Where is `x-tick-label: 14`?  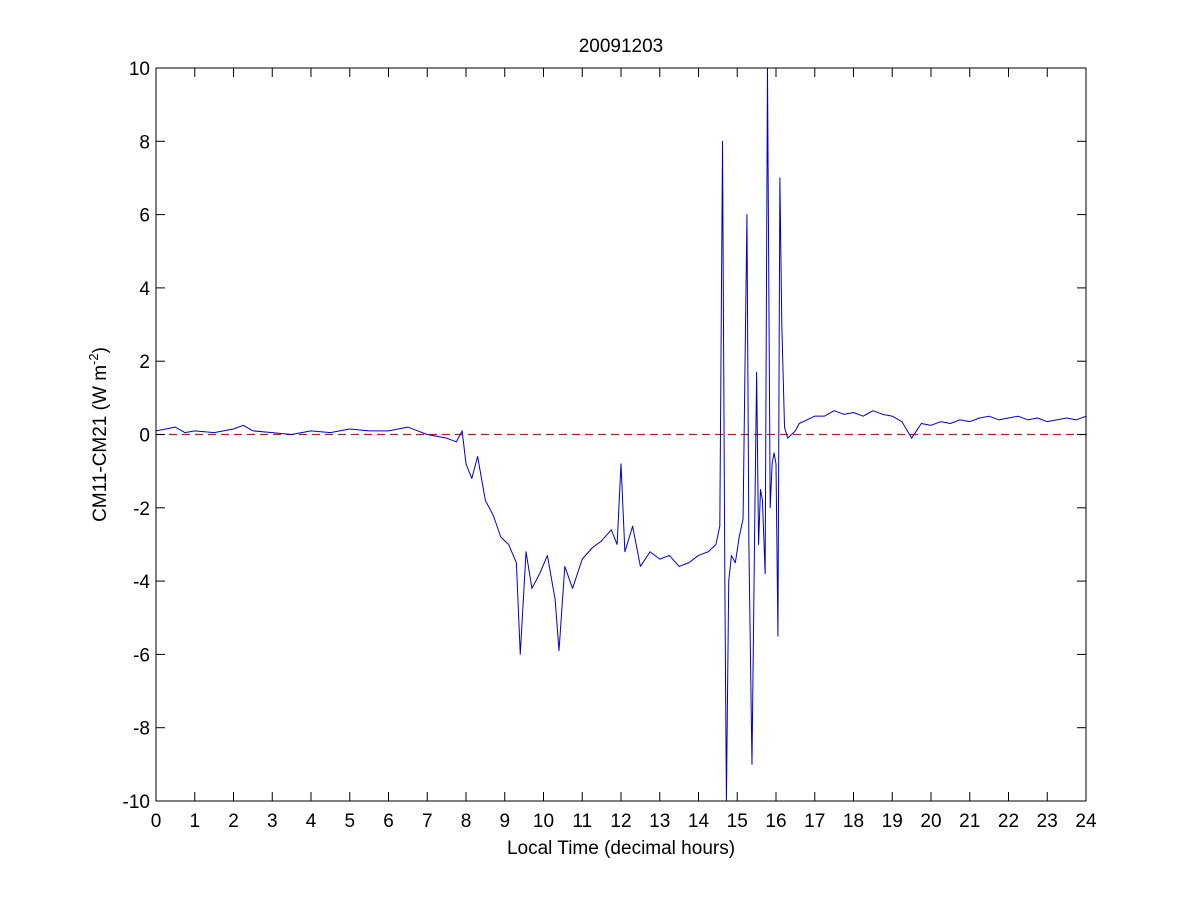 x-tick-label: 14 is located at coordinates (699, 821).